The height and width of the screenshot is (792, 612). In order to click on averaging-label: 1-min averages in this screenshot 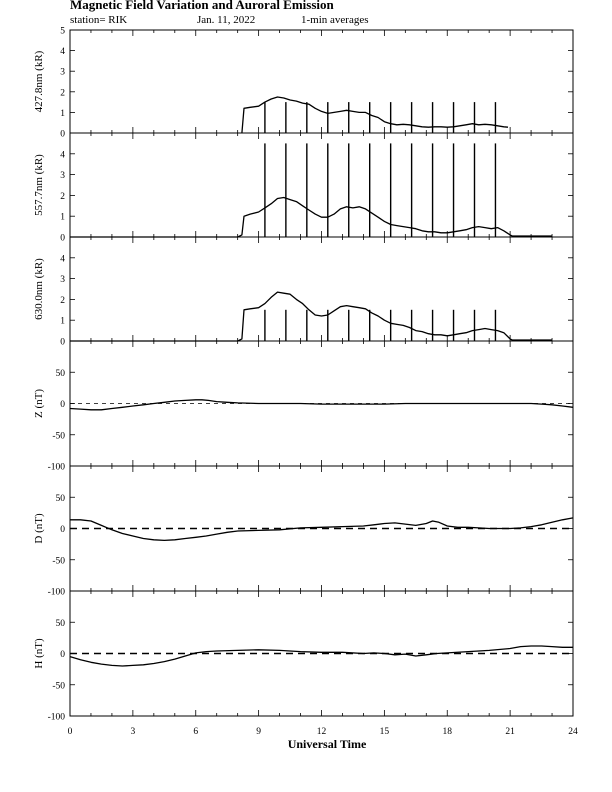, I will do `click(335, 20)`.